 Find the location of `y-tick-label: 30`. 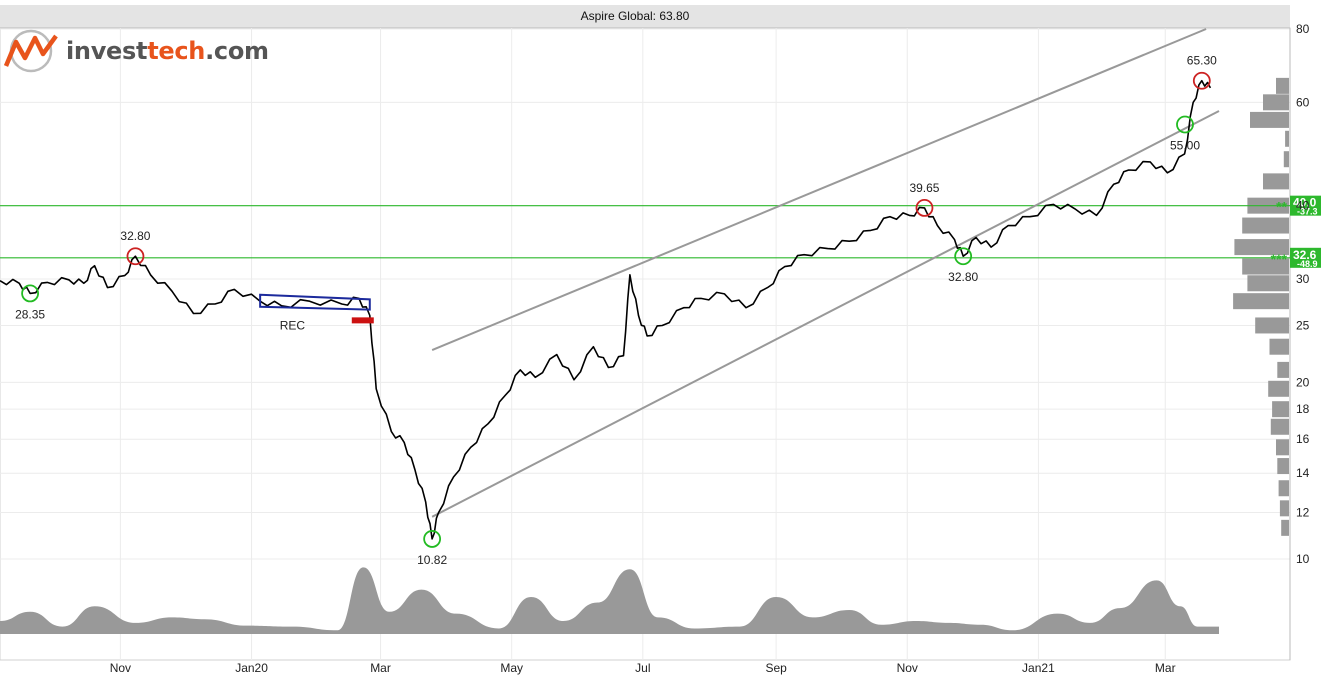

y-tick-label: 30 is located at coordinates (1303, 279).